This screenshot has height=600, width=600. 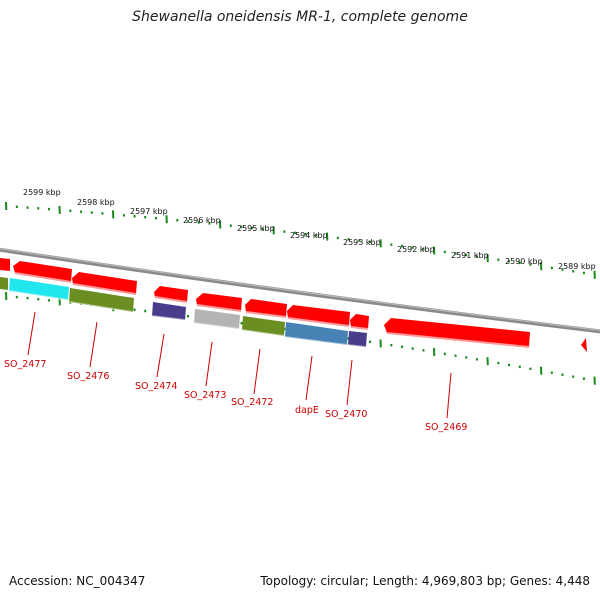 I want to click on outer-tick-ring, so click(x=300, y=240).